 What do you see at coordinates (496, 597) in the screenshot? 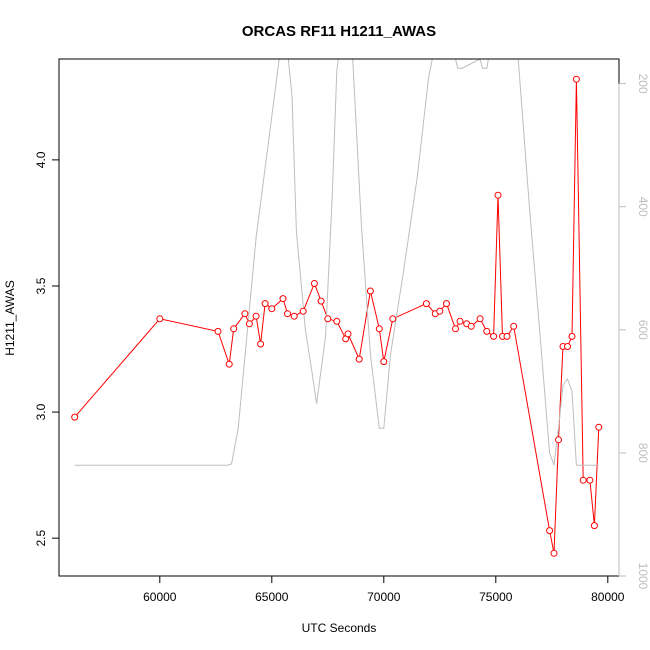
I see `x-tick-label: 75000` at bounding box center [496, 597].